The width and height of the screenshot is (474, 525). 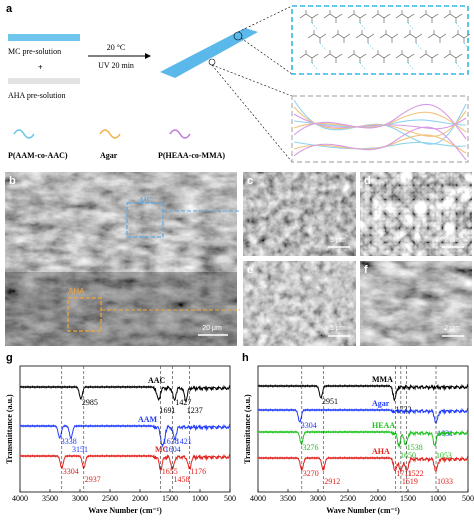 What do you see at coordinates (38, 155) in the screenshot?
I see `legend-label: P(AAM-co-AAC)` at bounding box center [38, 155].